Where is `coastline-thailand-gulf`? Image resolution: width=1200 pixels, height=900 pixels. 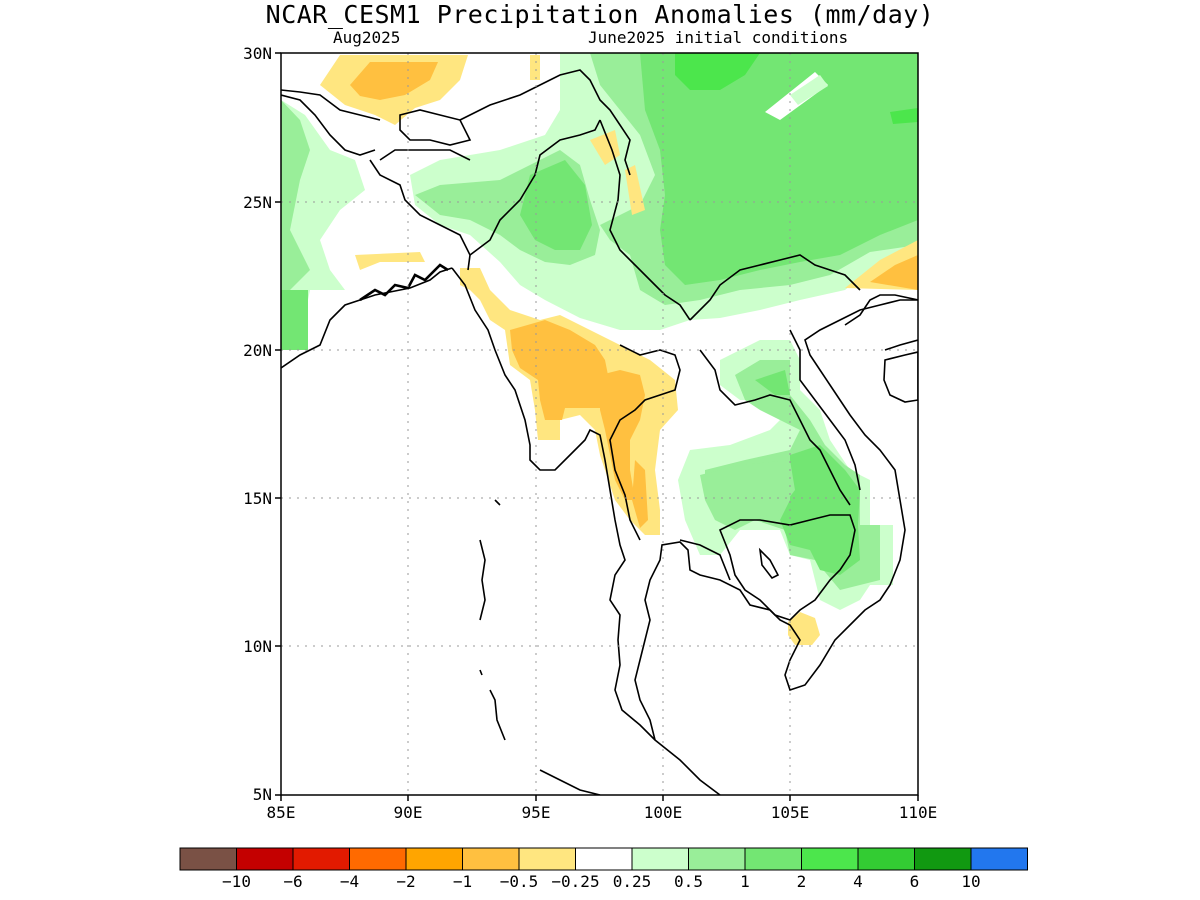 coastline-thailand-gulf is located at coordinates (776, 520).